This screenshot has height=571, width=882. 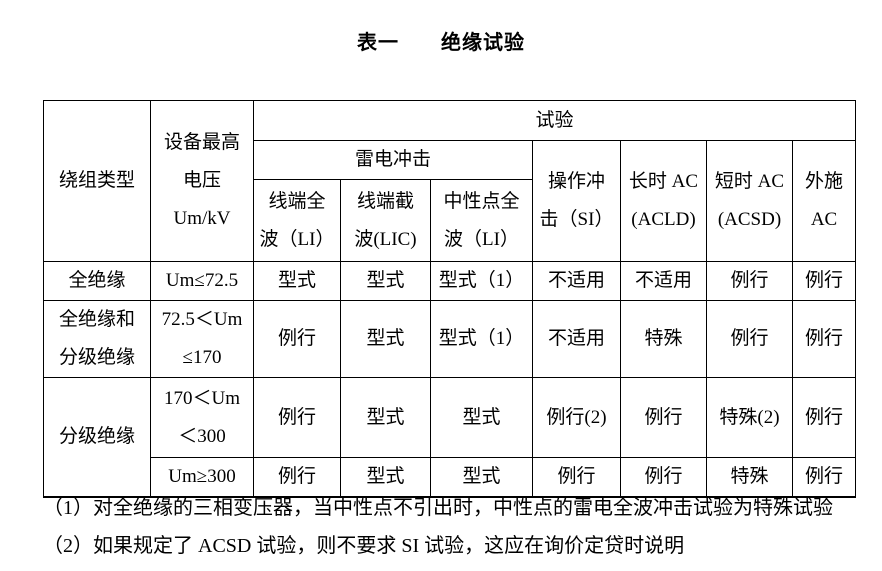 I want to click on header-external-ac: 外施 AC, so click(x=824, y=201).